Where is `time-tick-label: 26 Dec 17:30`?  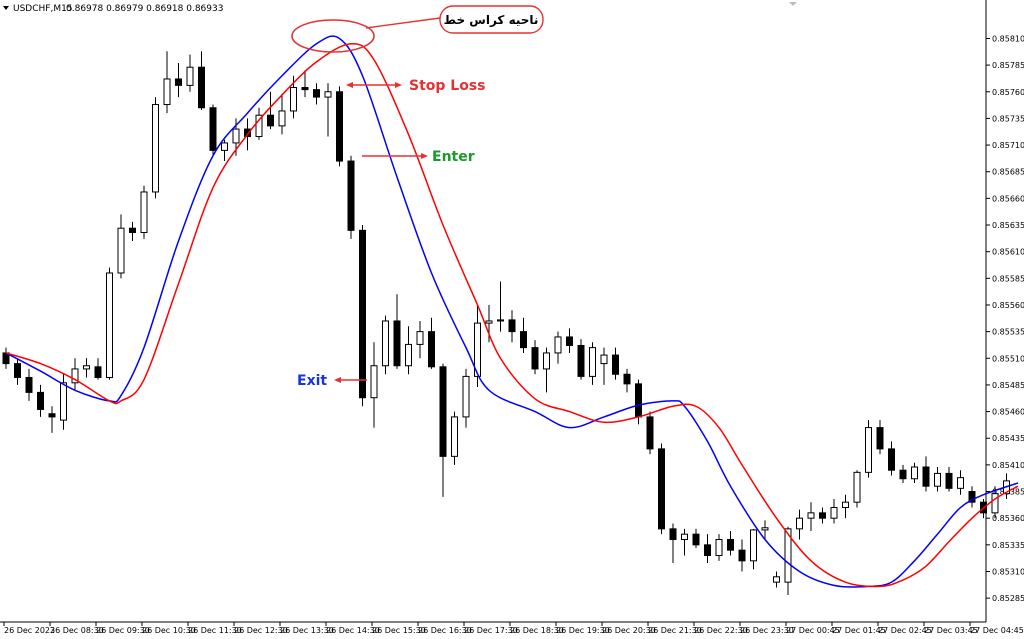
time-tick-label: 26 Dec 17:30 is located at coordinates (491, 630).